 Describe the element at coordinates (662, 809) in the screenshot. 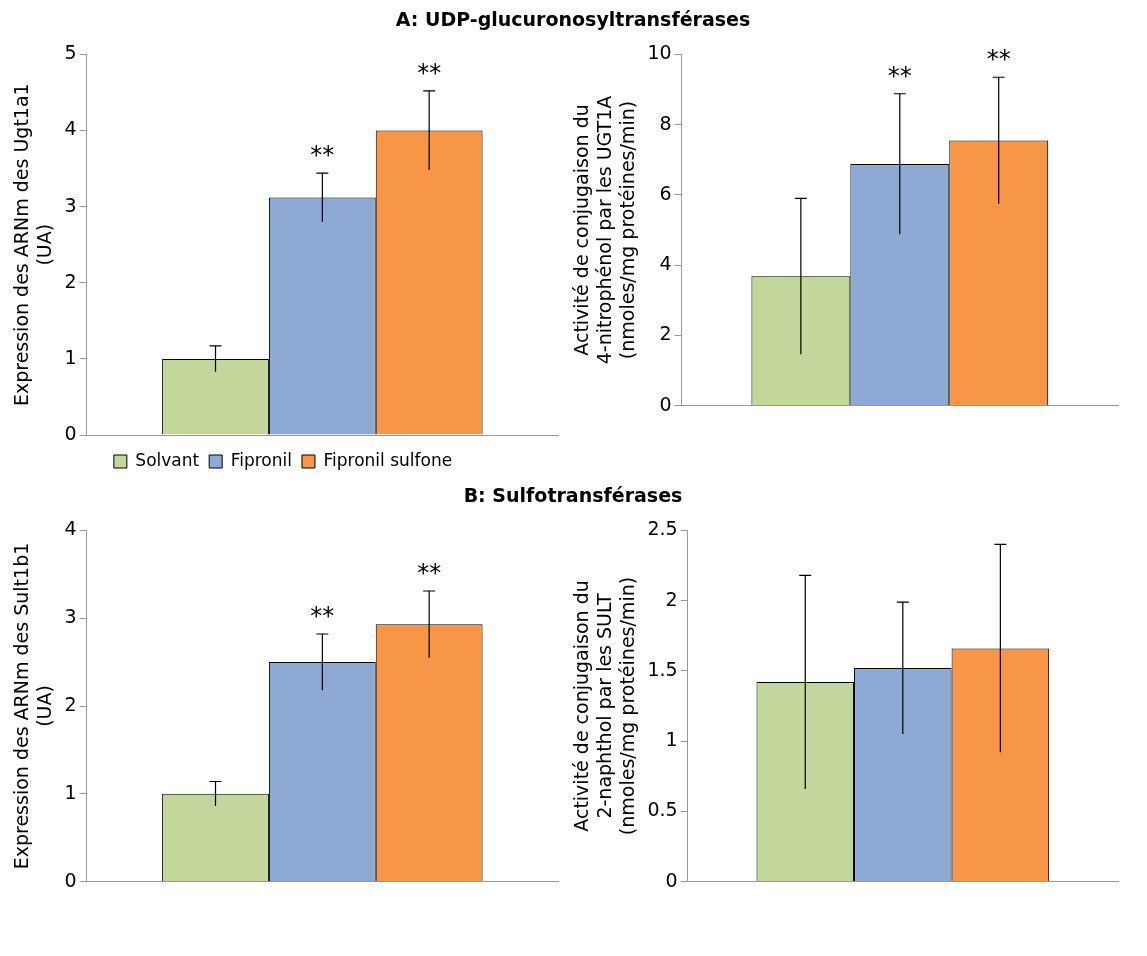

I see `y-tick-label: 0.5` at that location.